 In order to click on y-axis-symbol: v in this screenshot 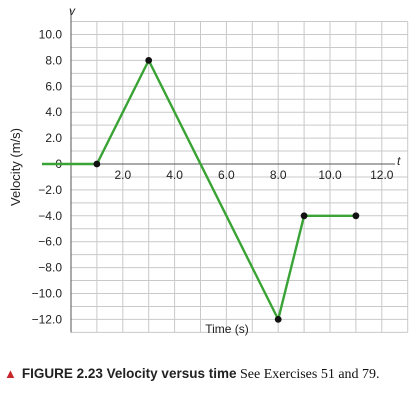, I will do `click(72, 11)`.